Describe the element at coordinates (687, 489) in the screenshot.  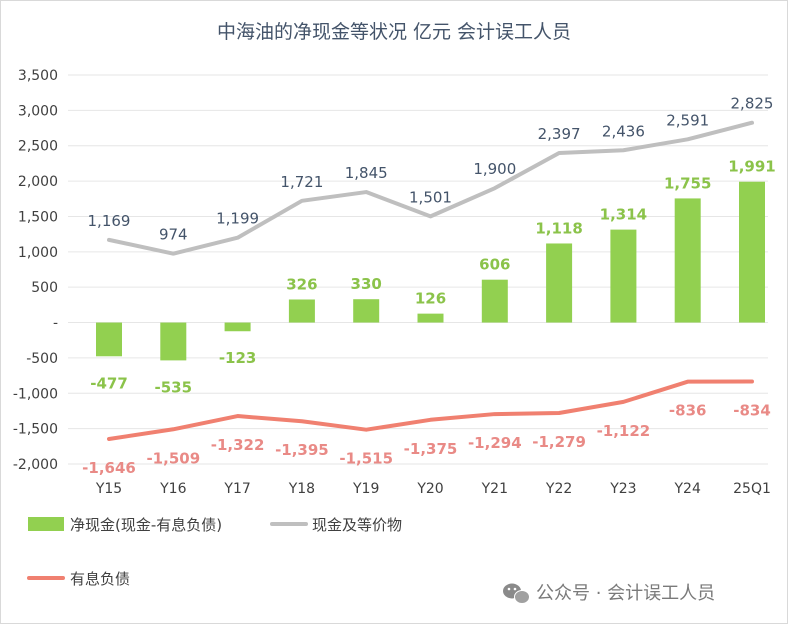
I see `x-tick-label: Y24` at that location.